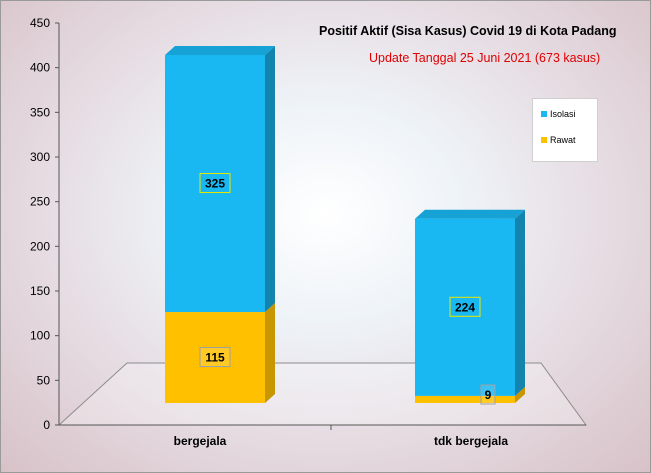 This screenshot has height=473, width=651. What do you see at coordinates (200, 441) in the screenshot?
I see `x-tick-label: bergejala` at bounding box center [200, 441].